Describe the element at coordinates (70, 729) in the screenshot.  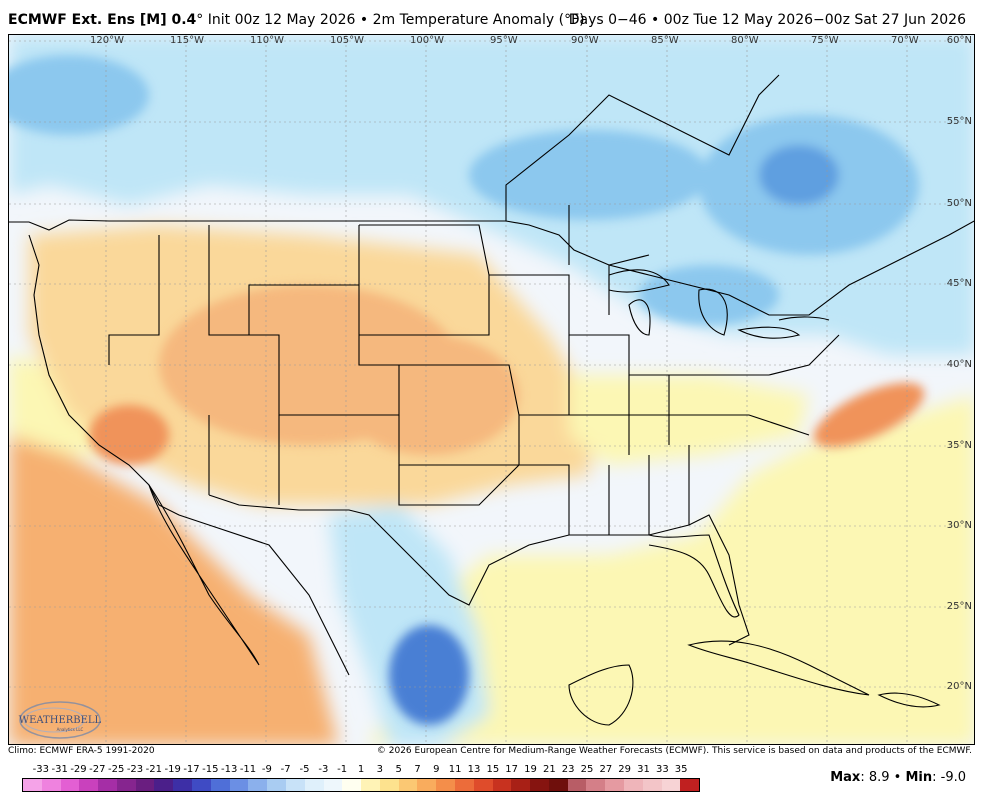
I see `svg-text: Analytics LLC` at that location.